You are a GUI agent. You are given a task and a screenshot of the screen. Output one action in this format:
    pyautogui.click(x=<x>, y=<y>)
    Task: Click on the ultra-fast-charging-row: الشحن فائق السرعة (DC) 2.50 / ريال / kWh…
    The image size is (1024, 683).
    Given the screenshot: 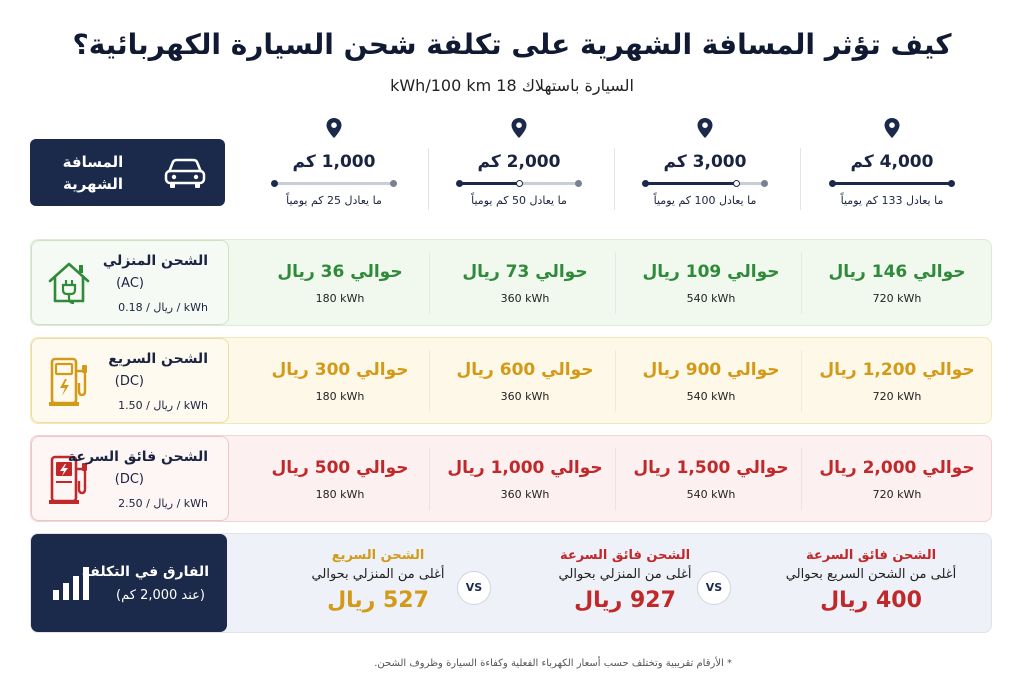 What is the action you would take?
    pyautogui.click(x=511, y=478)
    